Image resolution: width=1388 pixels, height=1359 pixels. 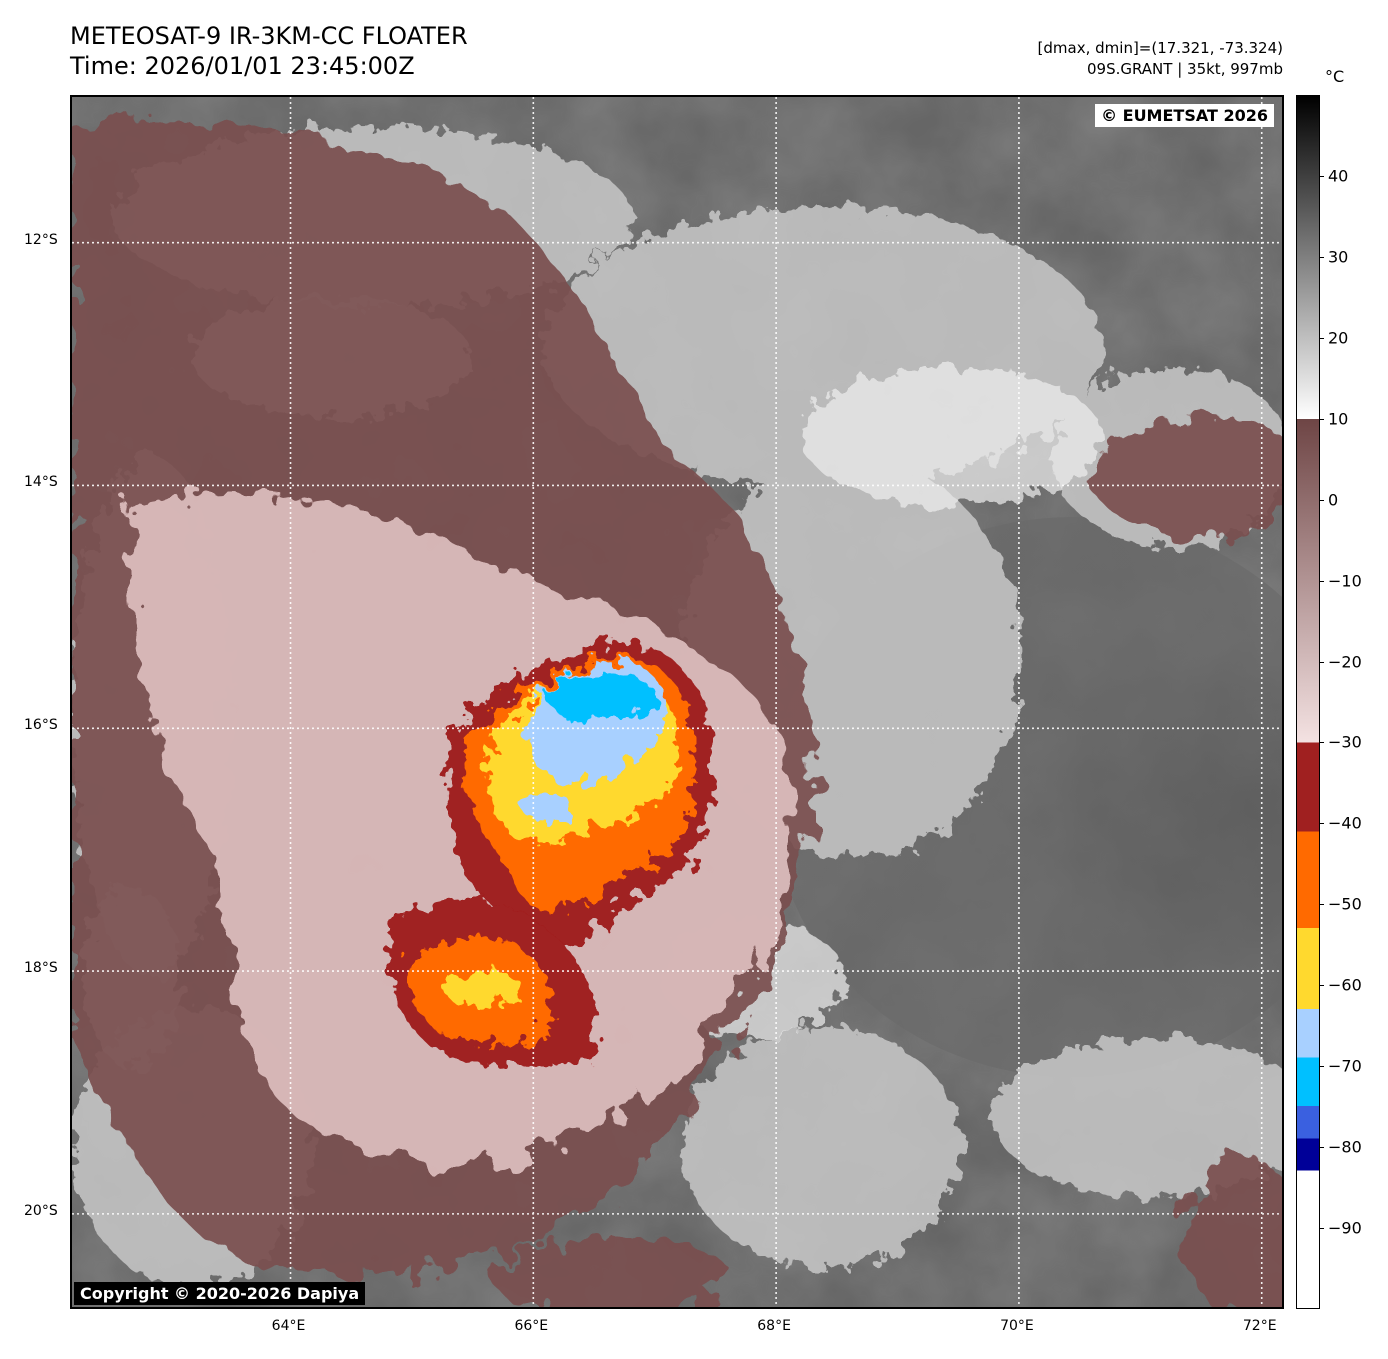 I want to click on longitude-tick-label: 64°E, so click(x=288, y=1326).